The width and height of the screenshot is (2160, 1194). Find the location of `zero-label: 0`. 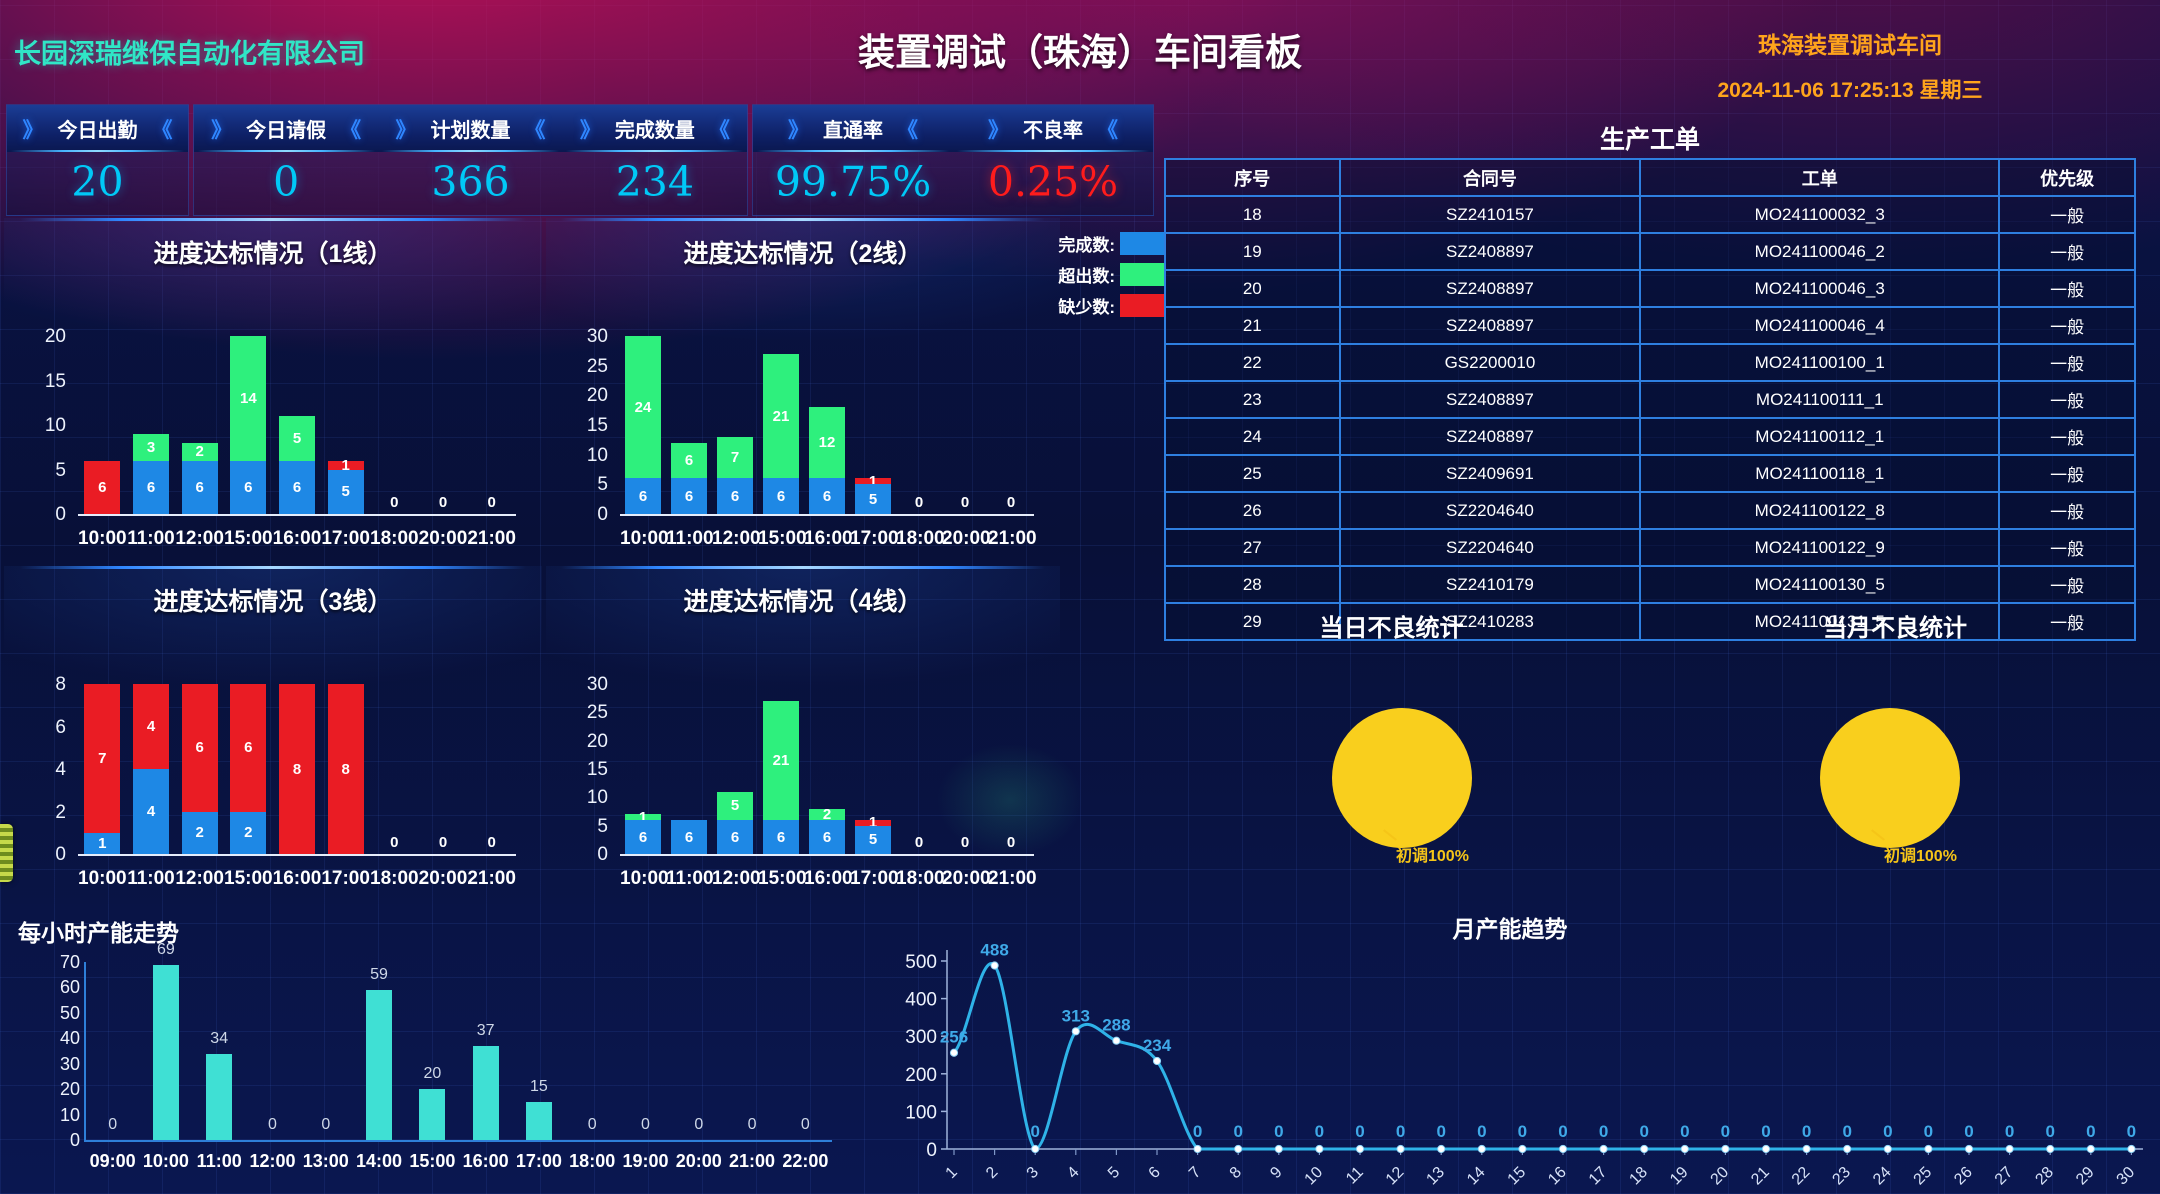

zero-label: 0 is located at coordinates (443, 502).